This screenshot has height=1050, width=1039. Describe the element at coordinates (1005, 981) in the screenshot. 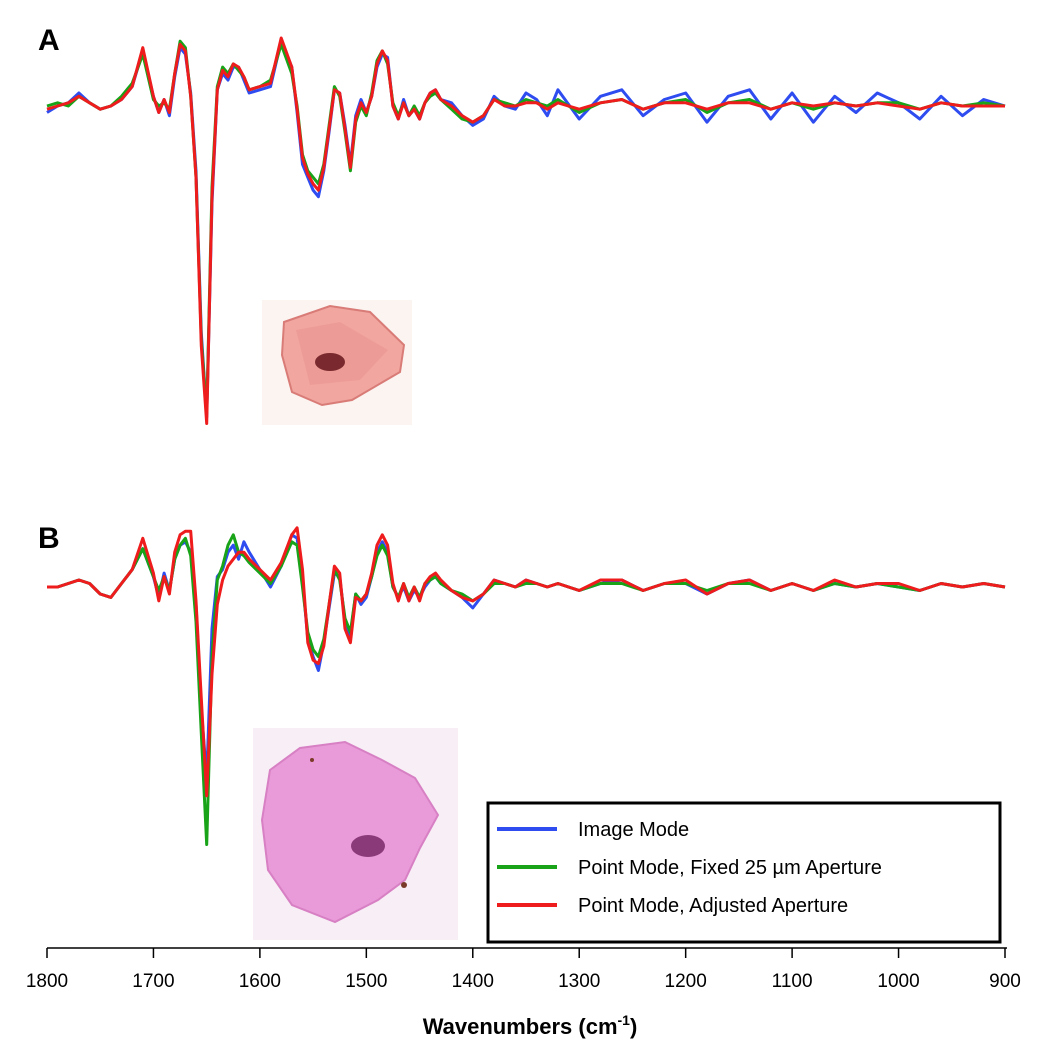

I see `x-tick-label: 900` at that location.